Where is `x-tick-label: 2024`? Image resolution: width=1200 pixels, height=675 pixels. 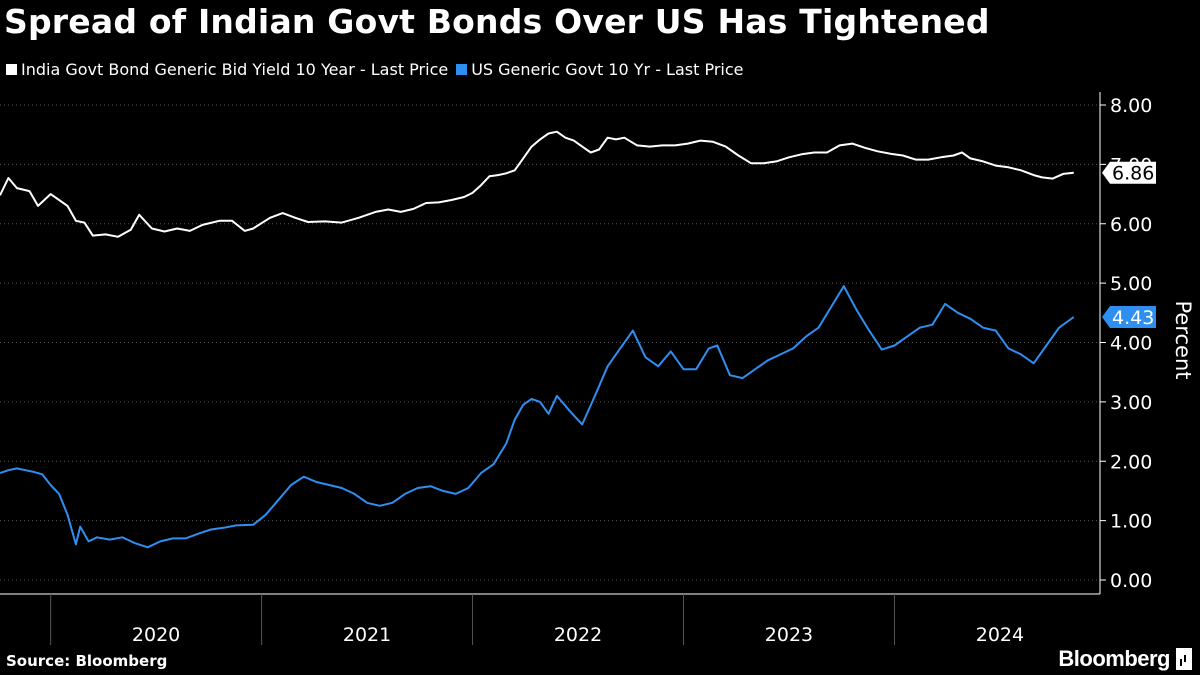 x-tick-label: 2024 is located at coordinates (1000, 635).